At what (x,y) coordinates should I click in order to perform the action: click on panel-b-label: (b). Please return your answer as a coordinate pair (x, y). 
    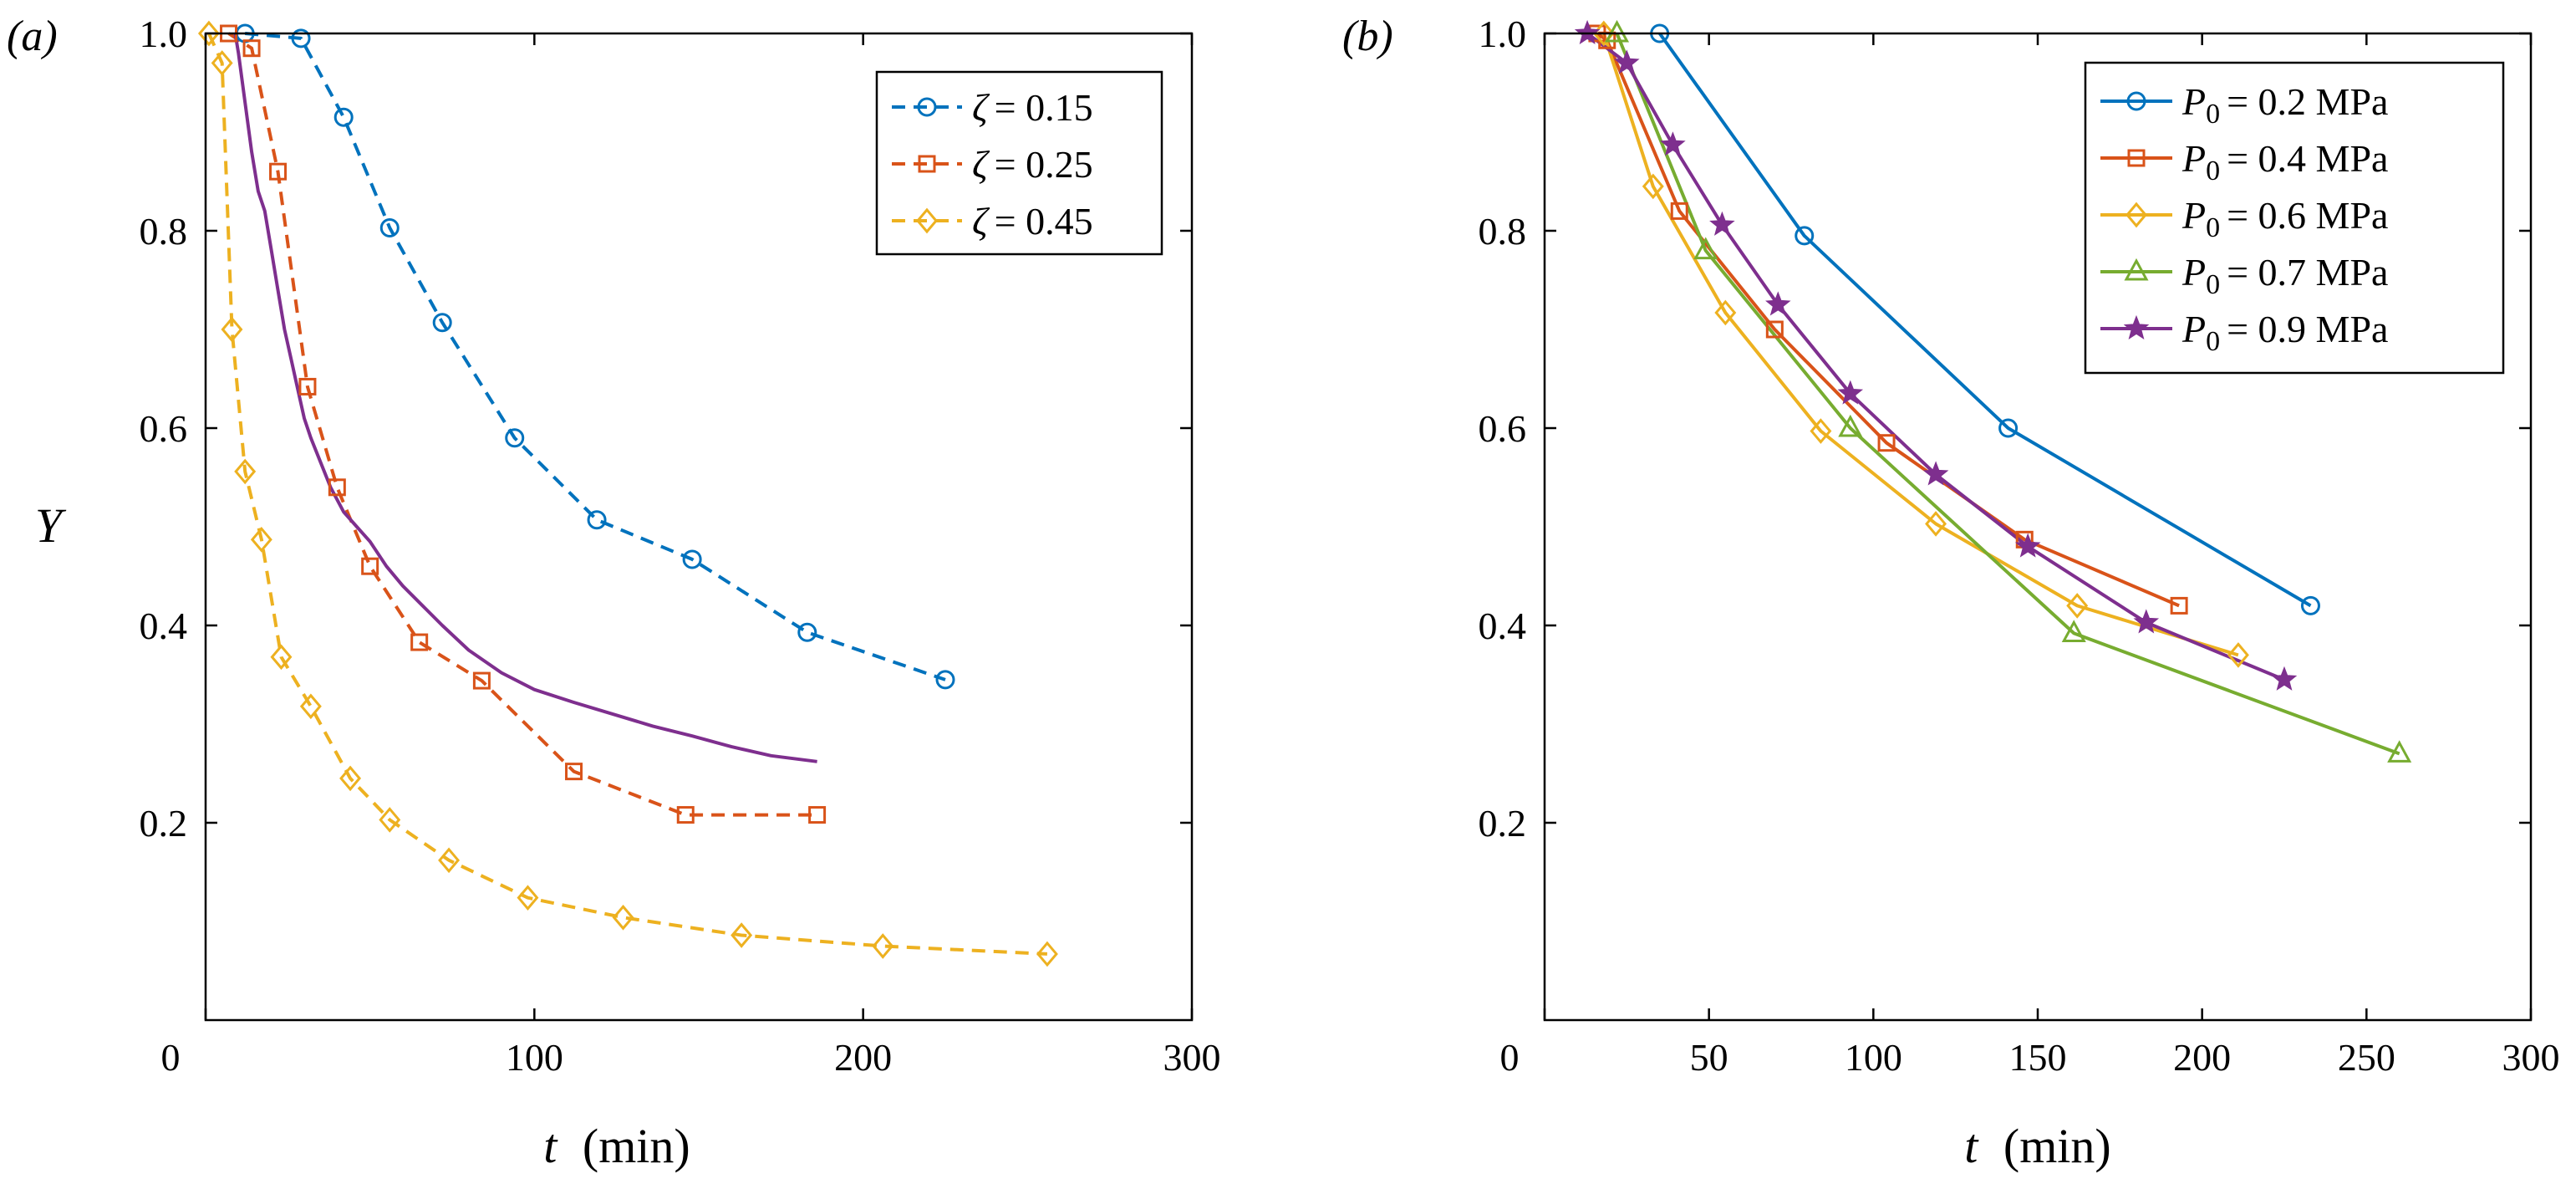
    Looking at the image, I should click on (1367, 36).